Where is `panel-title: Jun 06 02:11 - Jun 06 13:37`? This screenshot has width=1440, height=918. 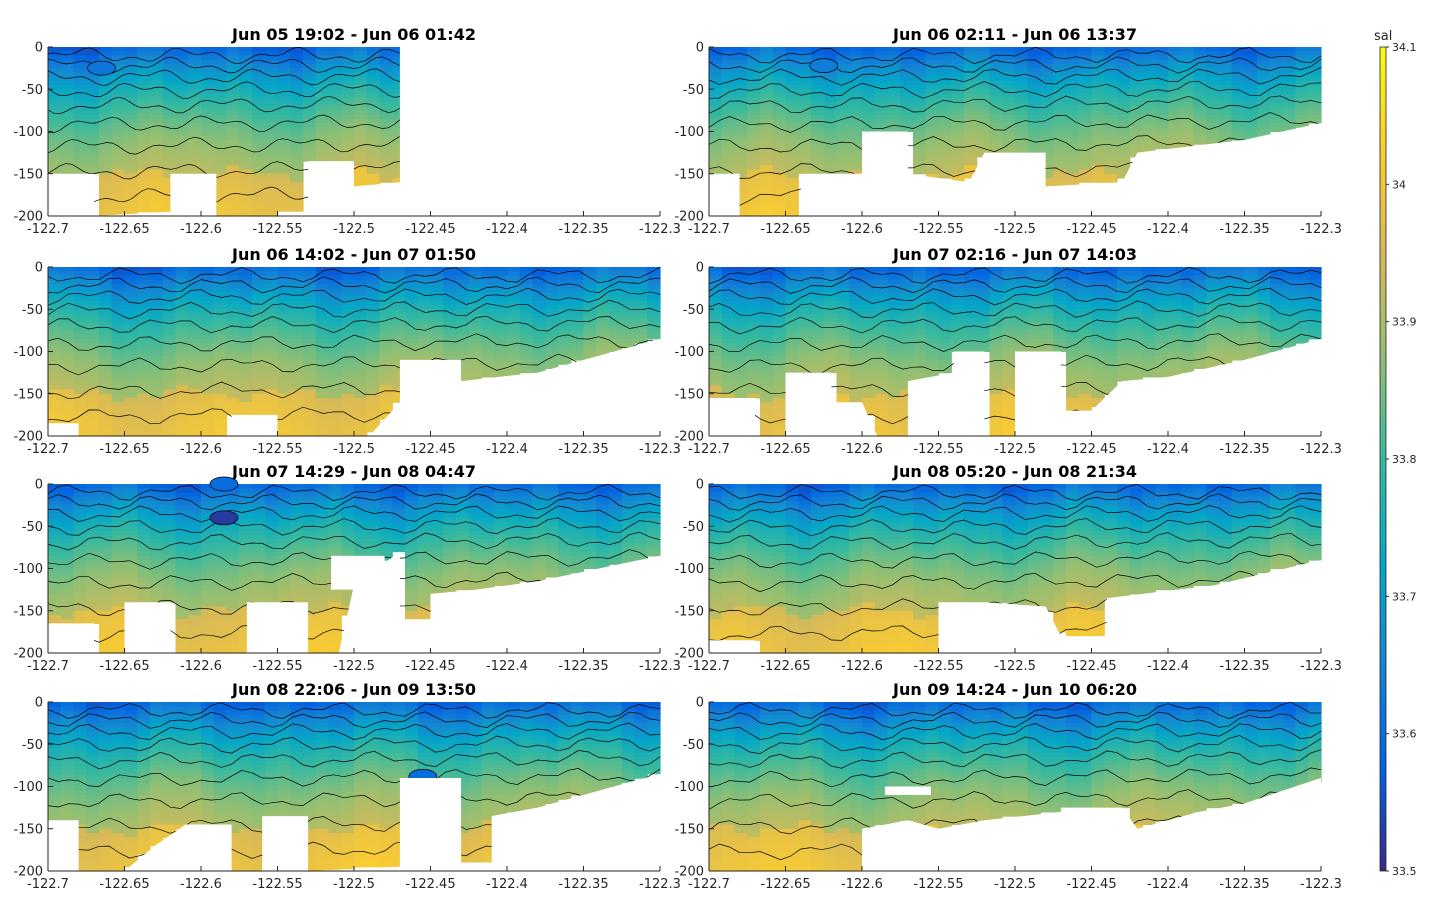 panel-title: Jun 06 02:11 - Jun 06 13:37 is located at coordinates (1014, 34).